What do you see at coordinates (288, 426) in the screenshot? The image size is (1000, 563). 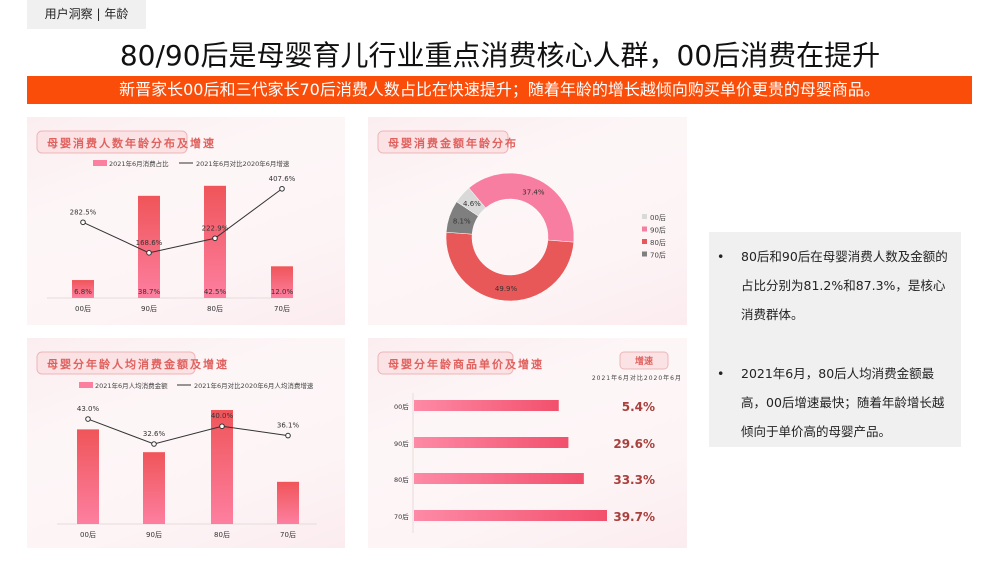 I see `line-label: 36.1%` at bounding box center [288, 426].